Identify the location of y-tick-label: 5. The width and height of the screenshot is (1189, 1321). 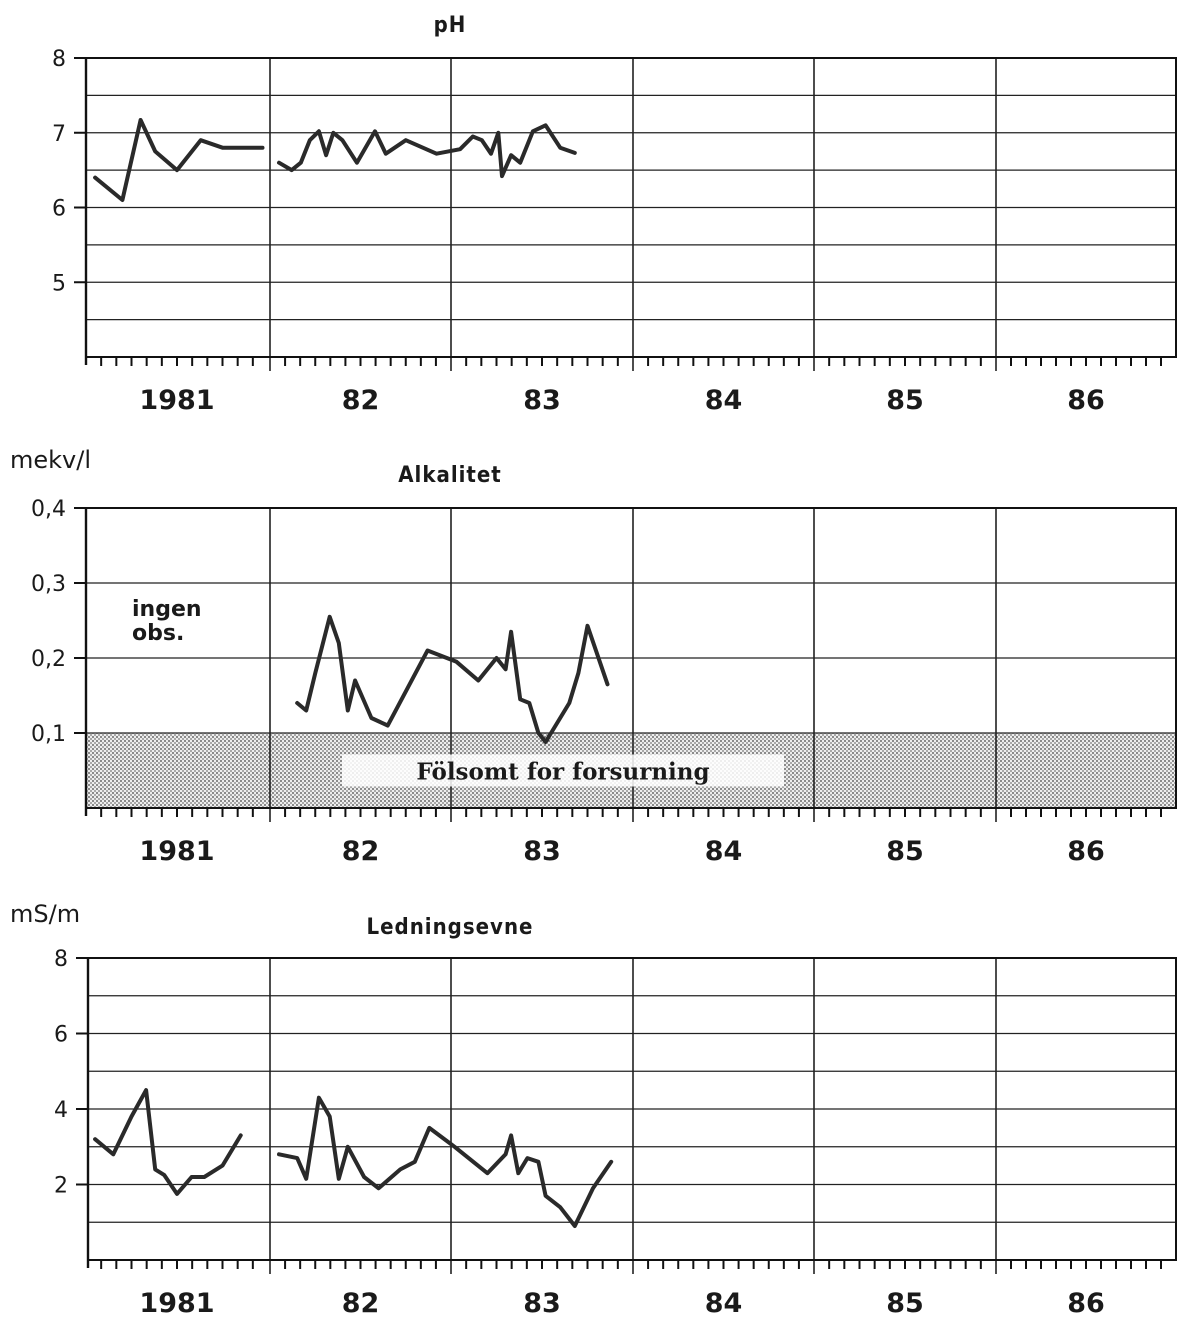
(59, 283).